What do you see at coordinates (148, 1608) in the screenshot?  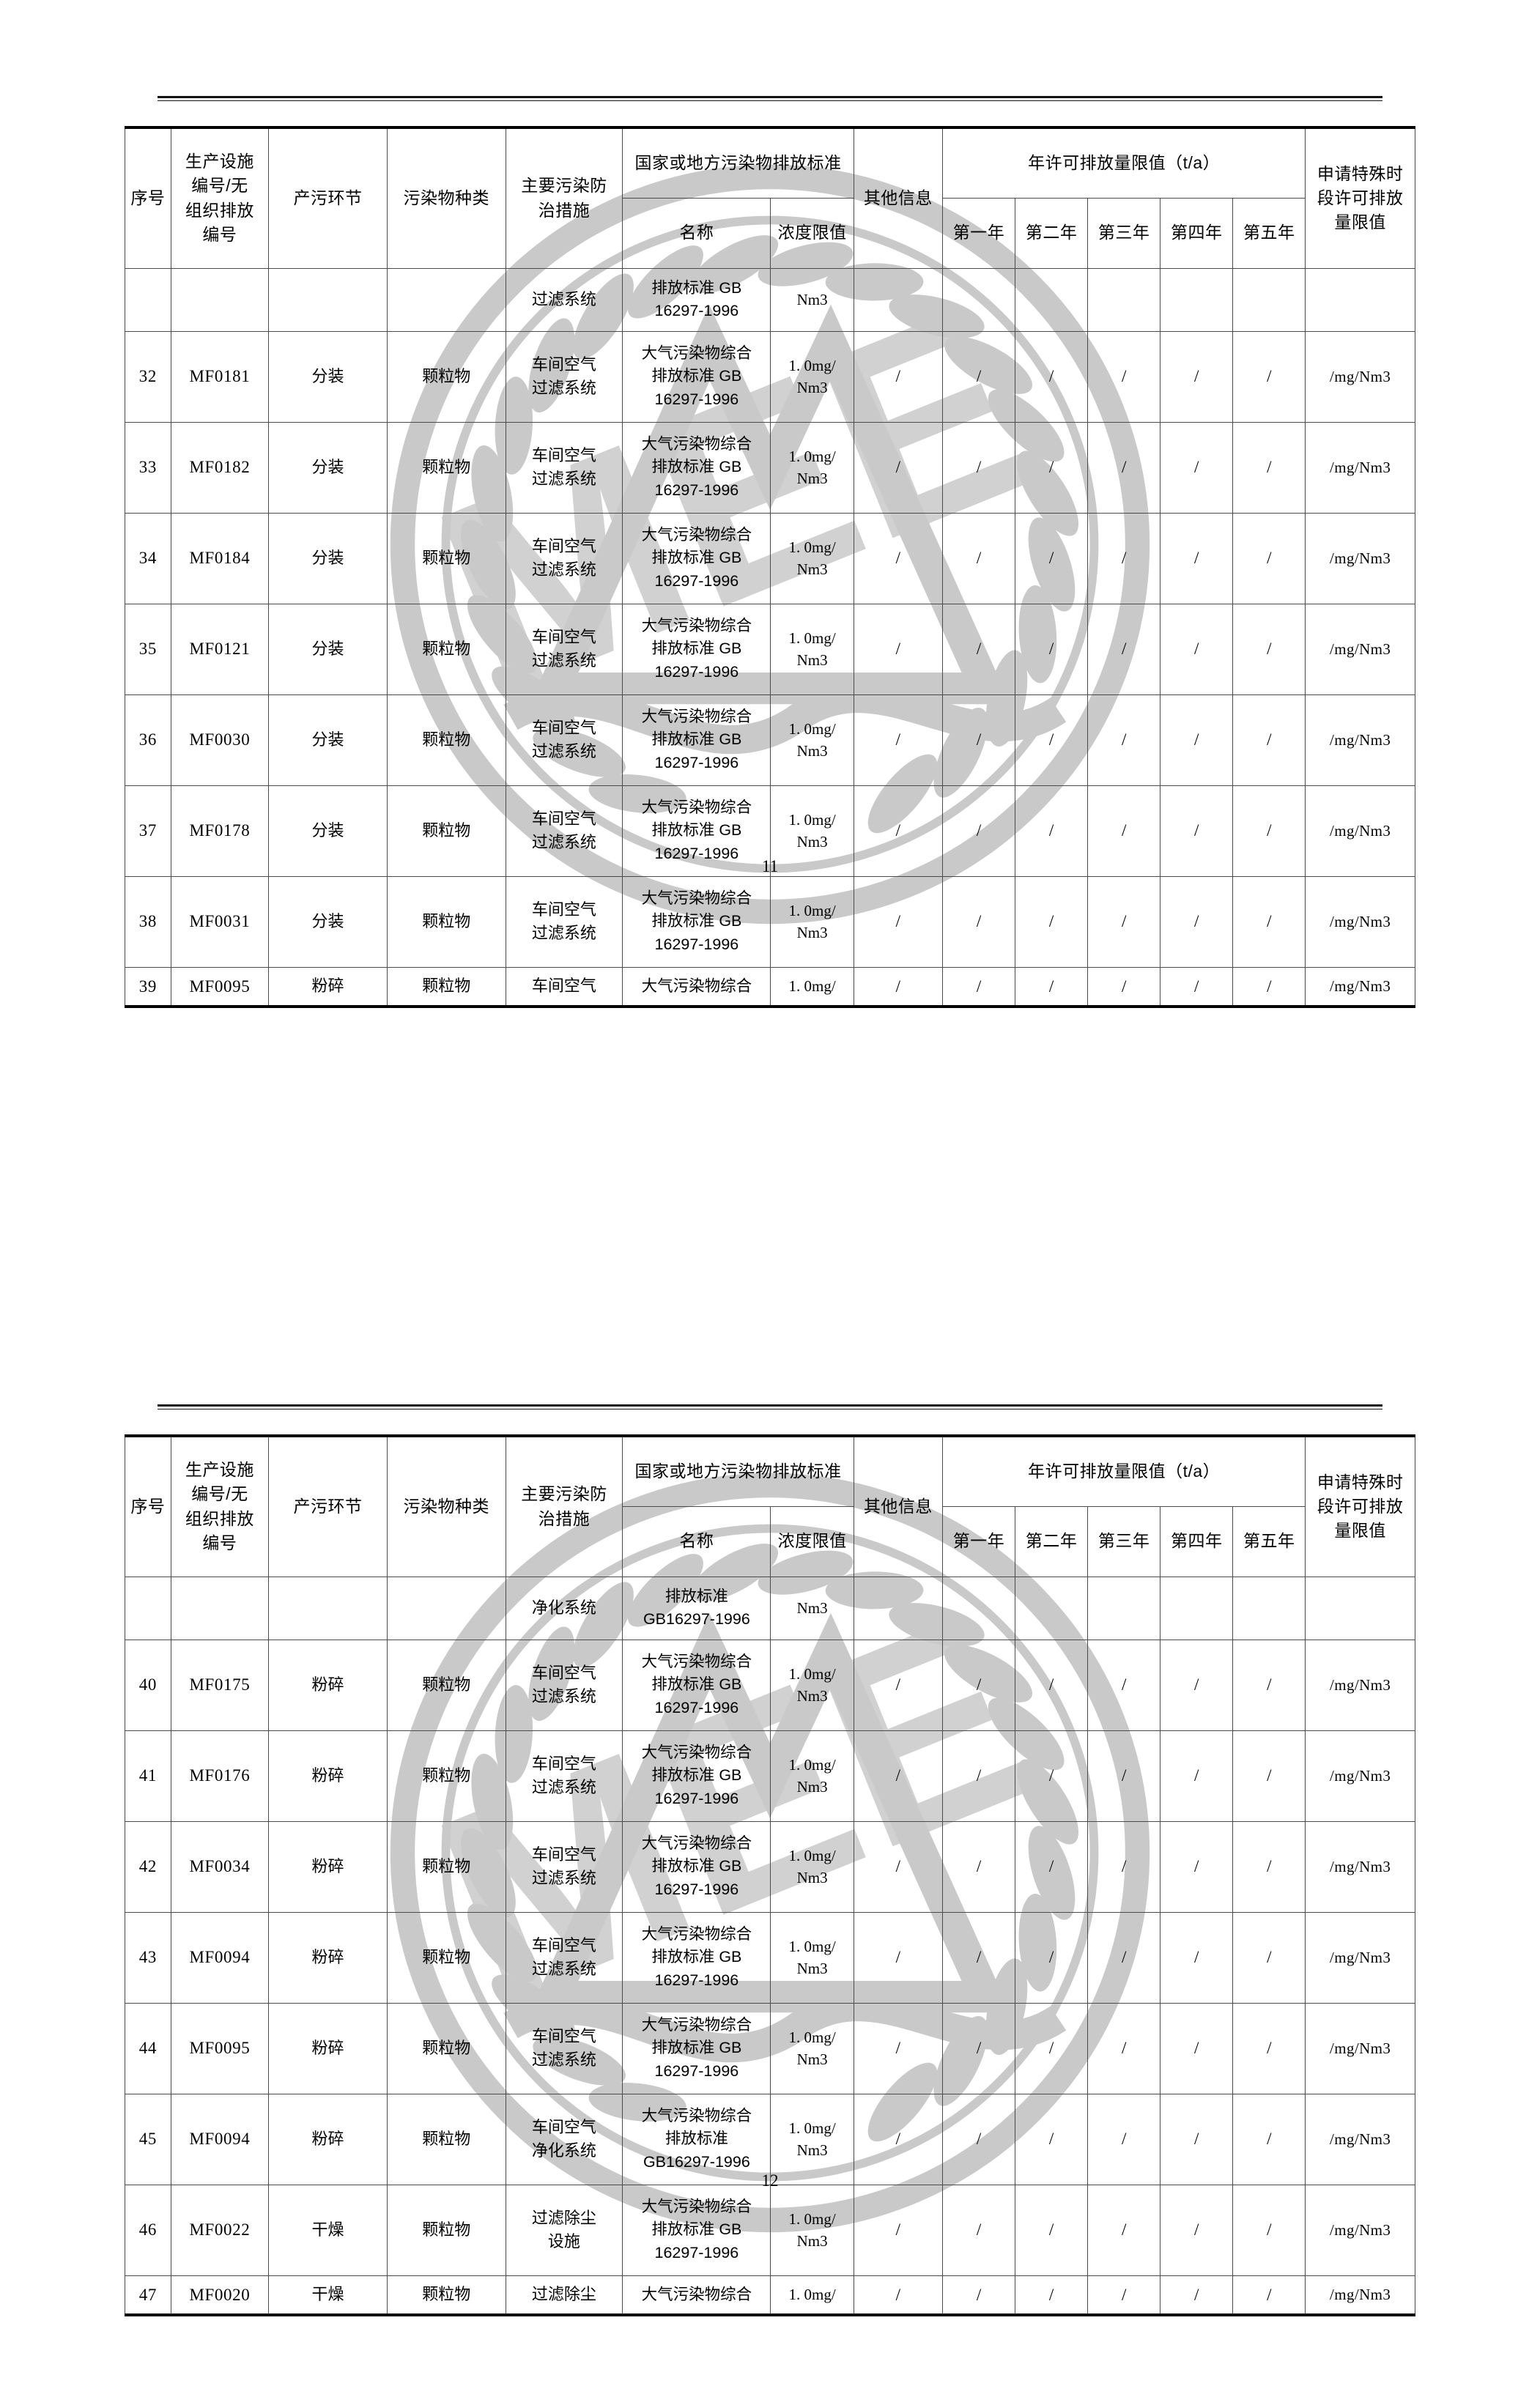 I see `cell-seq` at bounding box center [148, 1608].